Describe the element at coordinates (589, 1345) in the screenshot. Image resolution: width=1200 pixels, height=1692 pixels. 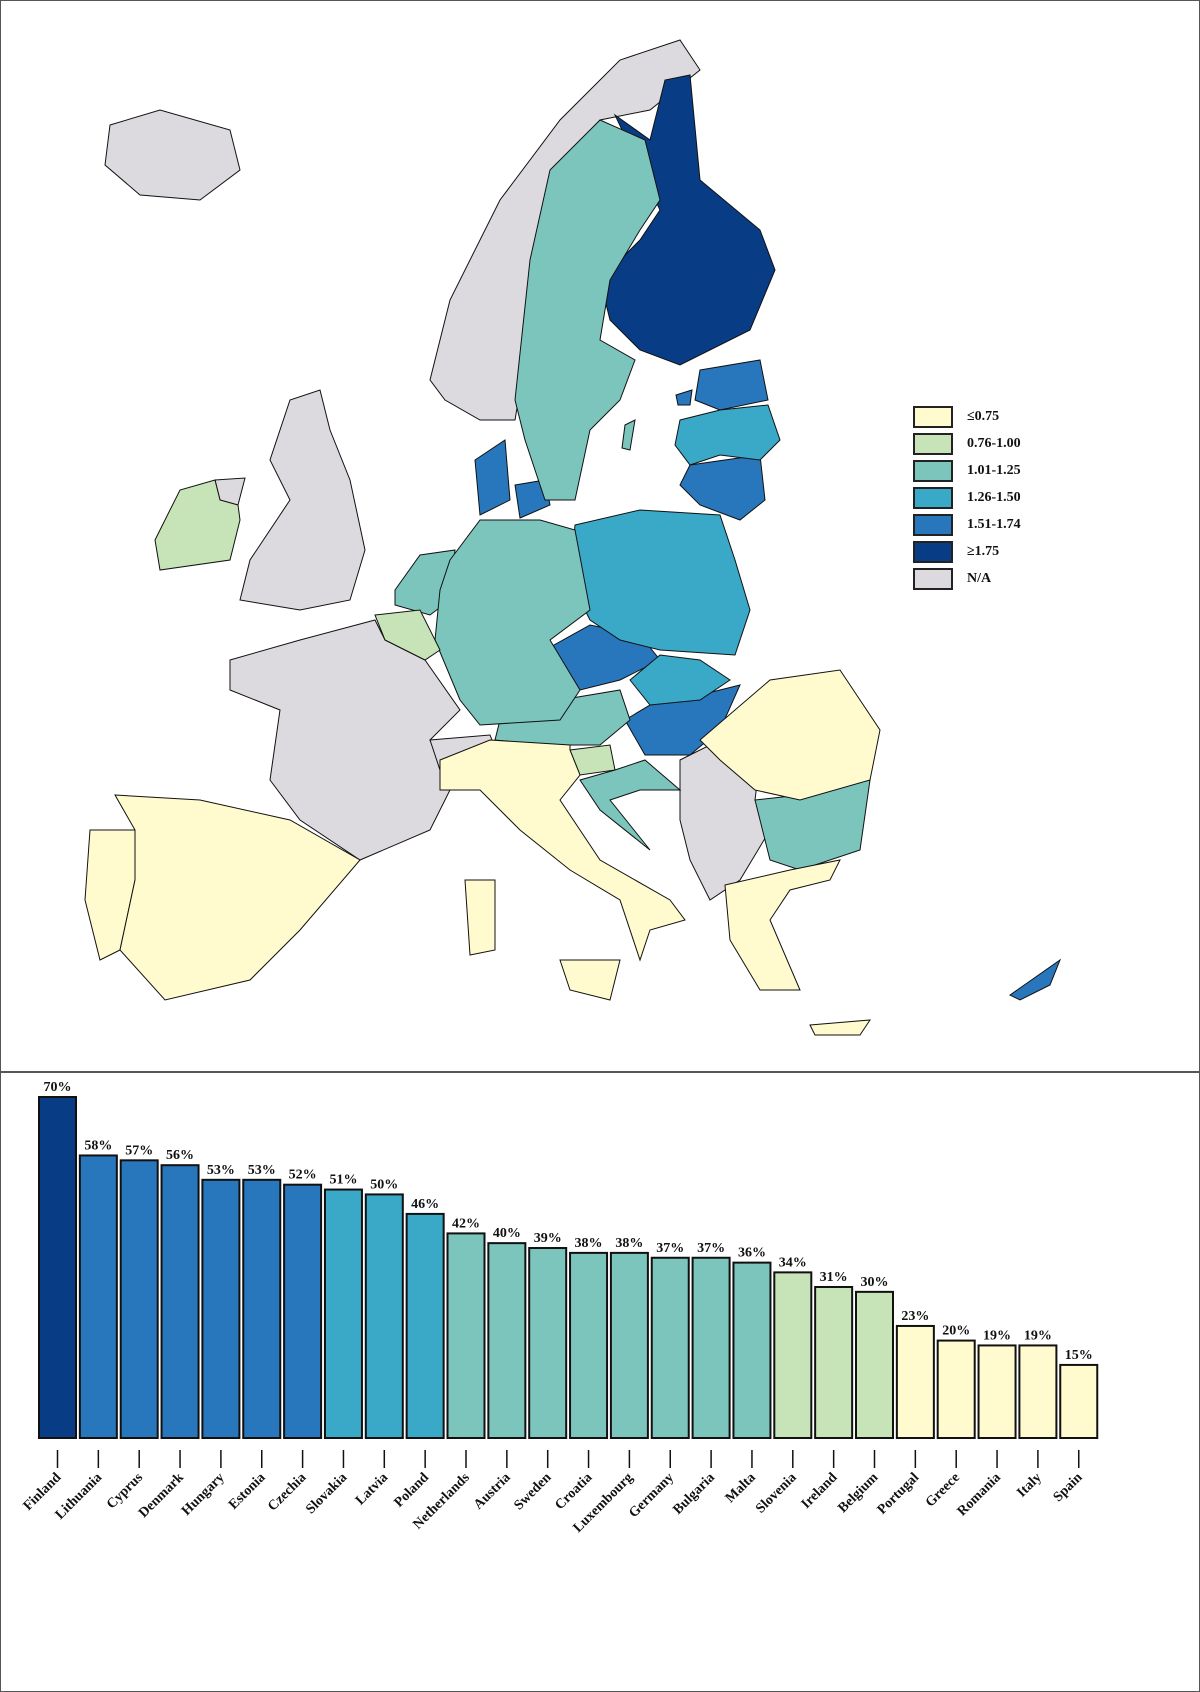
I see `bar-croatia` at that location.